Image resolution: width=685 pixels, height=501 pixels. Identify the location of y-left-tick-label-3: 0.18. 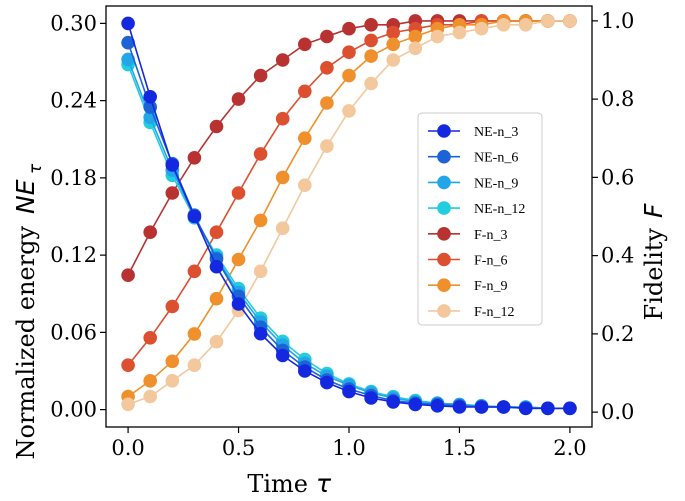
(73, 178).